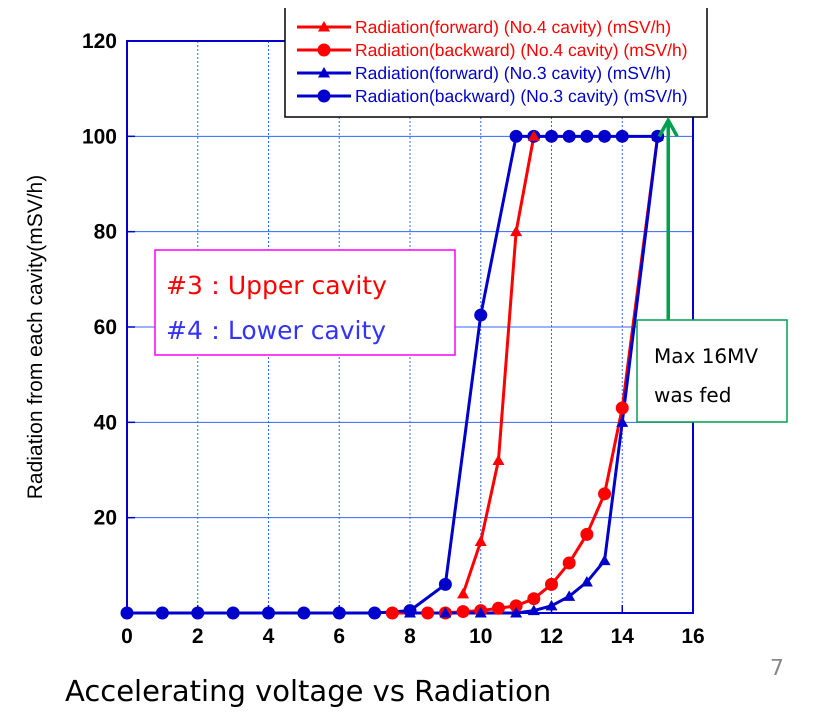 The image size is (816, 715). Describe the element at coordinates (521, 50) in the screenshot. I see `legend-label: Radiation(backward) (No.4 cavity) (mSV/h)` at that location.